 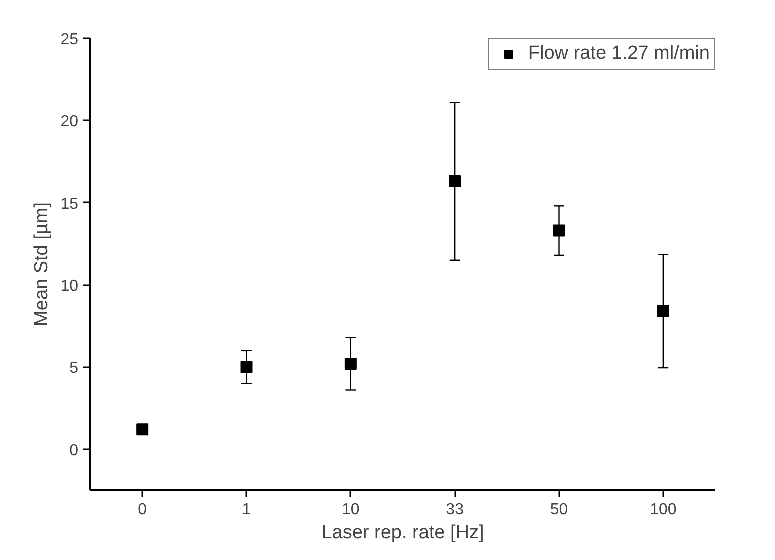 I want to click on x-tick-label: 1, so click(x=247, y=510).